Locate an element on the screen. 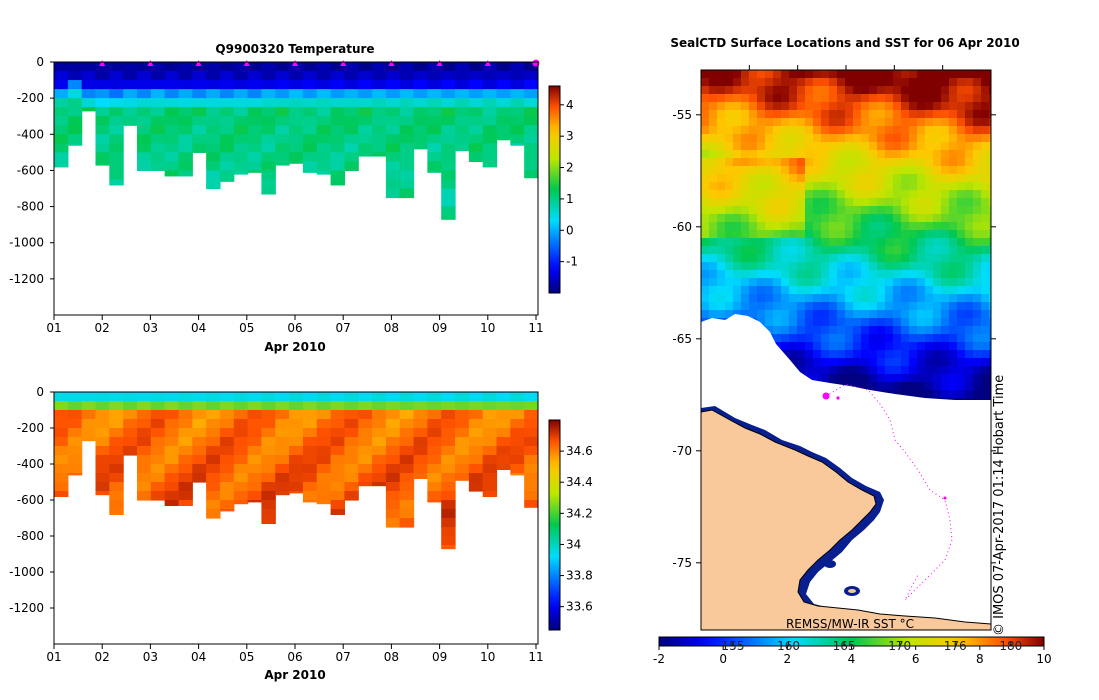  colorbar-tick-label-f: 176 is located at coordinates (955, 646).